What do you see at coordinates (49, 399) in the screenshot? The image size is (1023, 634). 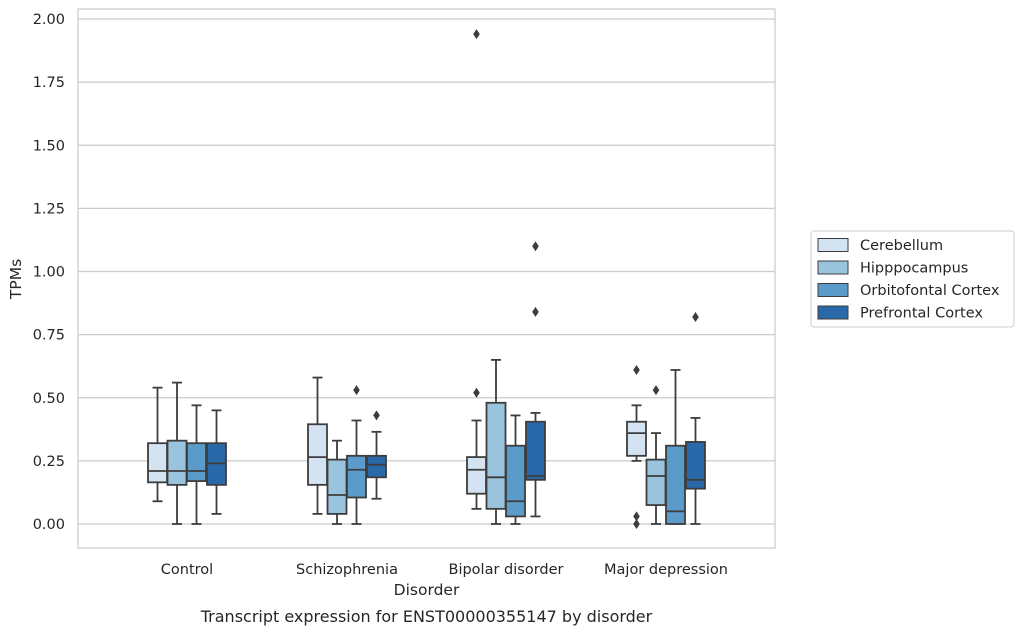 I see `y-tick-label: 0.50` at bounding box center [49, 399].